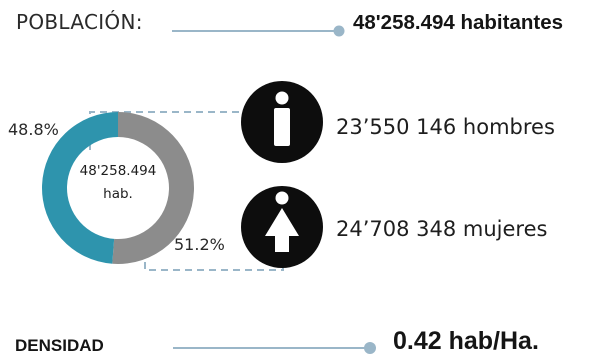 Image resolution: width=595 pixels, height=358 pixels. Describe the element at coordinates (458, 22) in the screenshot. I see `population-value: 48'258.494 habitantes` at that location.